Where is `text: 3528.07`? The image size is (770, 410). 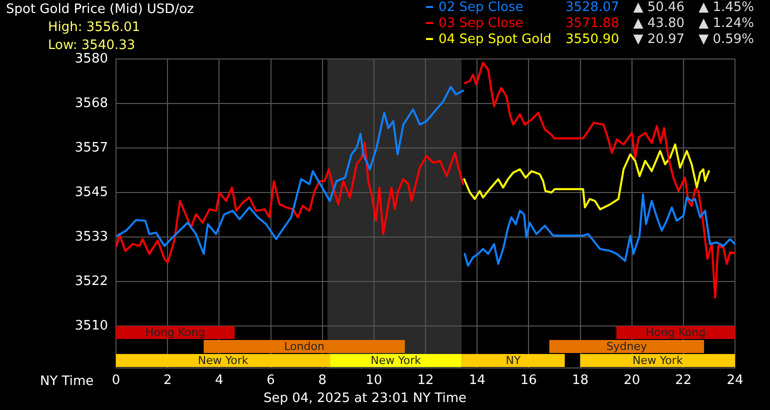 text: 3528.07 is located at coordinates (592, 8).